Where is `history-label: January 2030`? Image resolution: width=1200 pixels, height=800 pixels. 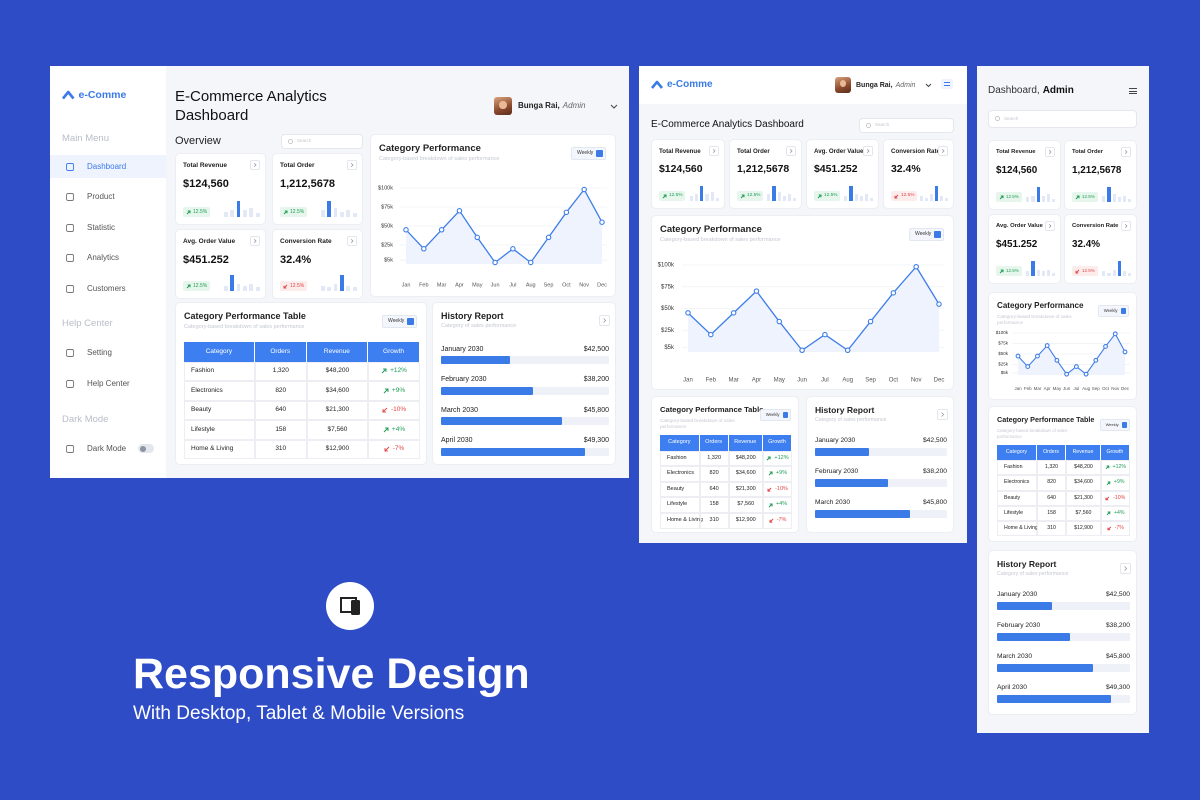
history-label: January 2030 is located at coordinates (1017, 594).